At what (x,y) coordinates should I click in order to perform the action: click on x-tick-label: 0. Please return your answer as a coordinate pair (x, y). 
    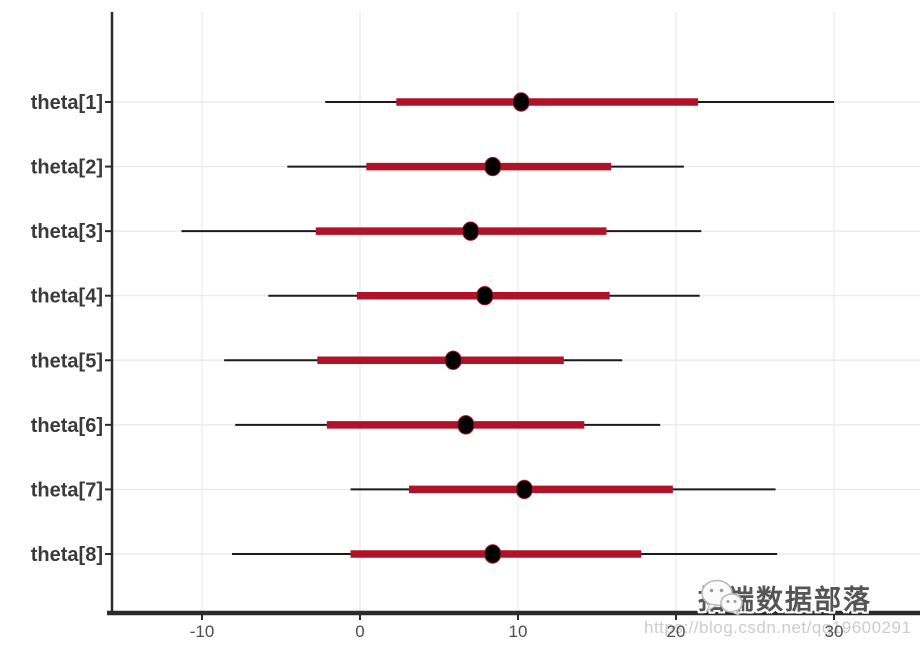
    Looking at the image, I should click on (359, 631).